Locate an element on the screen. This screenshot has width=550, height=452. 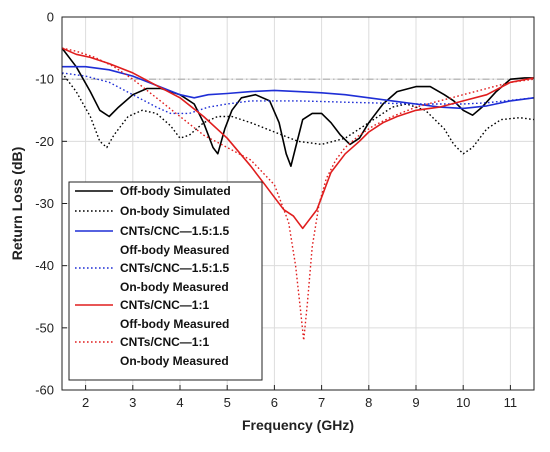
legend-label-4: On-body Measured is located at coordinates (174, 287).